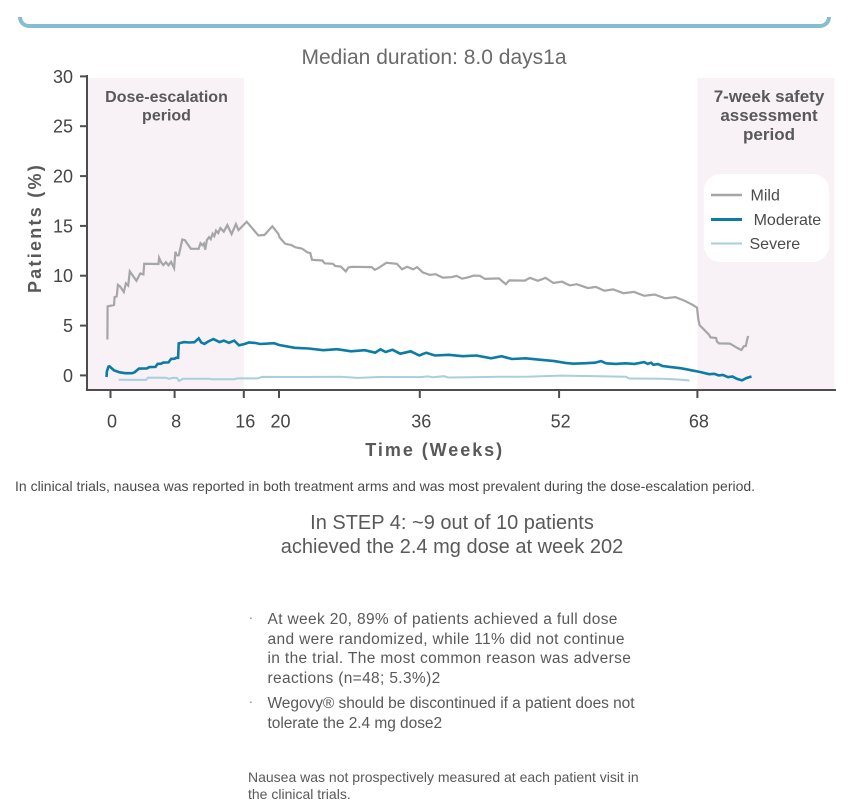  What do you see at coordinates (166, 97) in the screenshot?
I see `svg-text: Dose-escalation` at bounding box center [166, 97].